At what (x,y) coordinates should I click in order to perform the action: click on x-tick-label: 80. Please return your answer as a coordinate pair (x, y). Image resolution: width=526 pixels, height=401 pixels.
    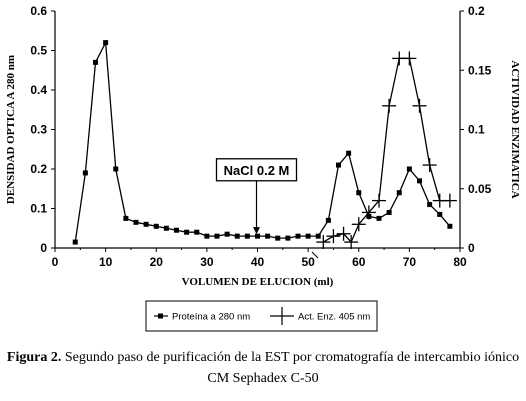
    Looking at the image, I should click on (460, 262).